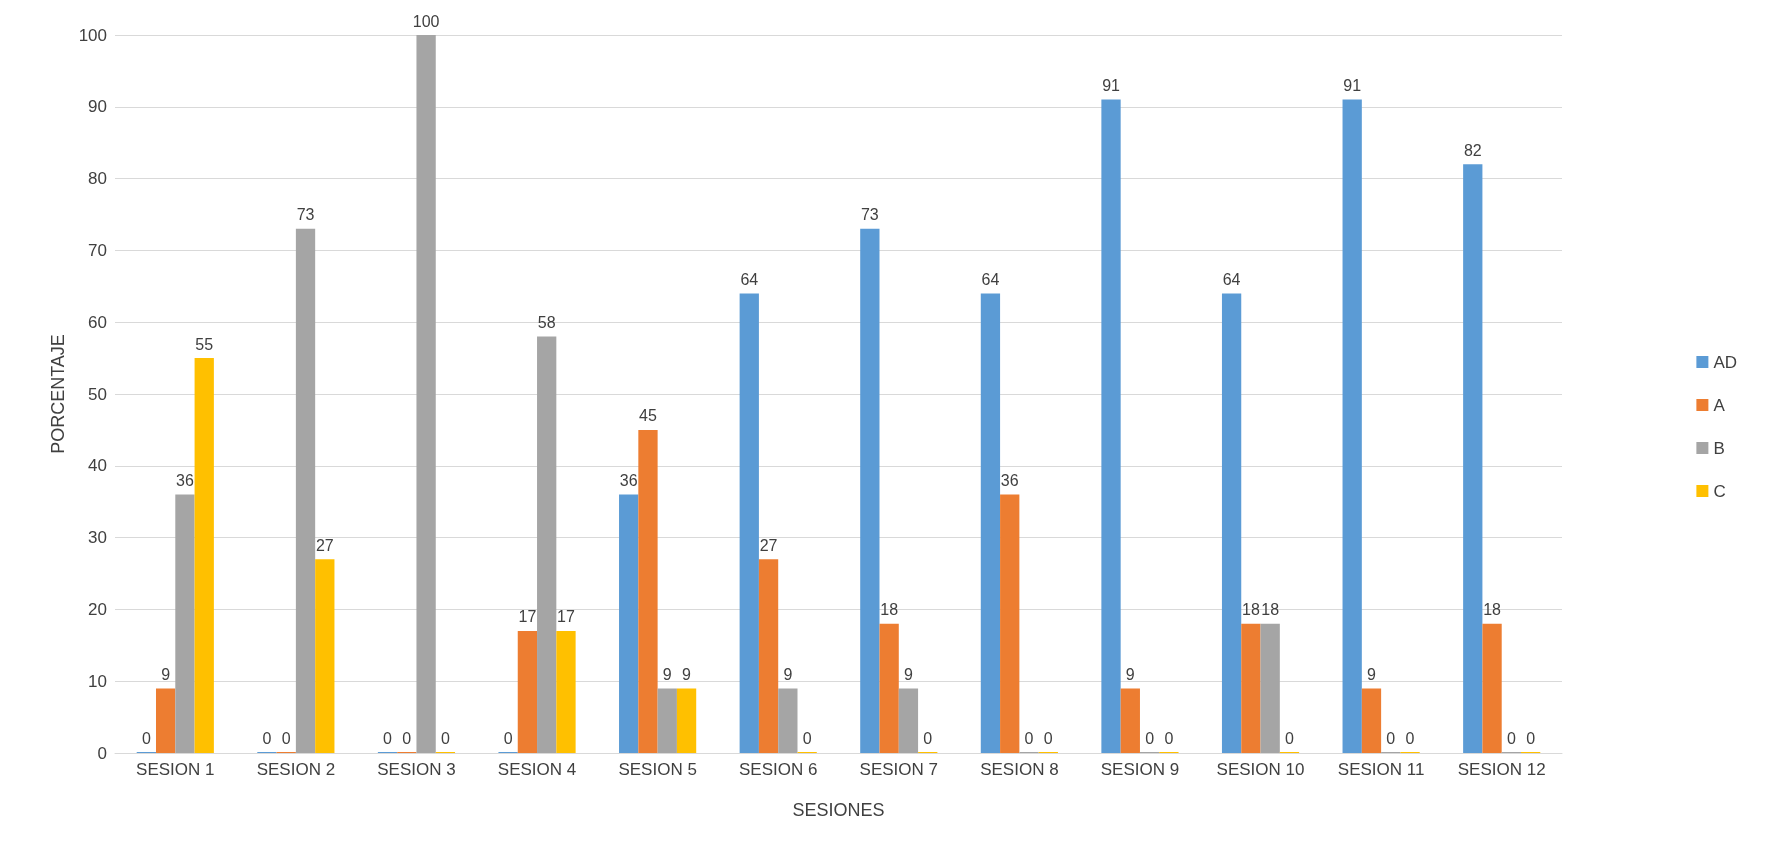  What do you see at coordinates (204, 344) in the screenshot?
I see `data-label: 55` at bounding box center [204, 344].